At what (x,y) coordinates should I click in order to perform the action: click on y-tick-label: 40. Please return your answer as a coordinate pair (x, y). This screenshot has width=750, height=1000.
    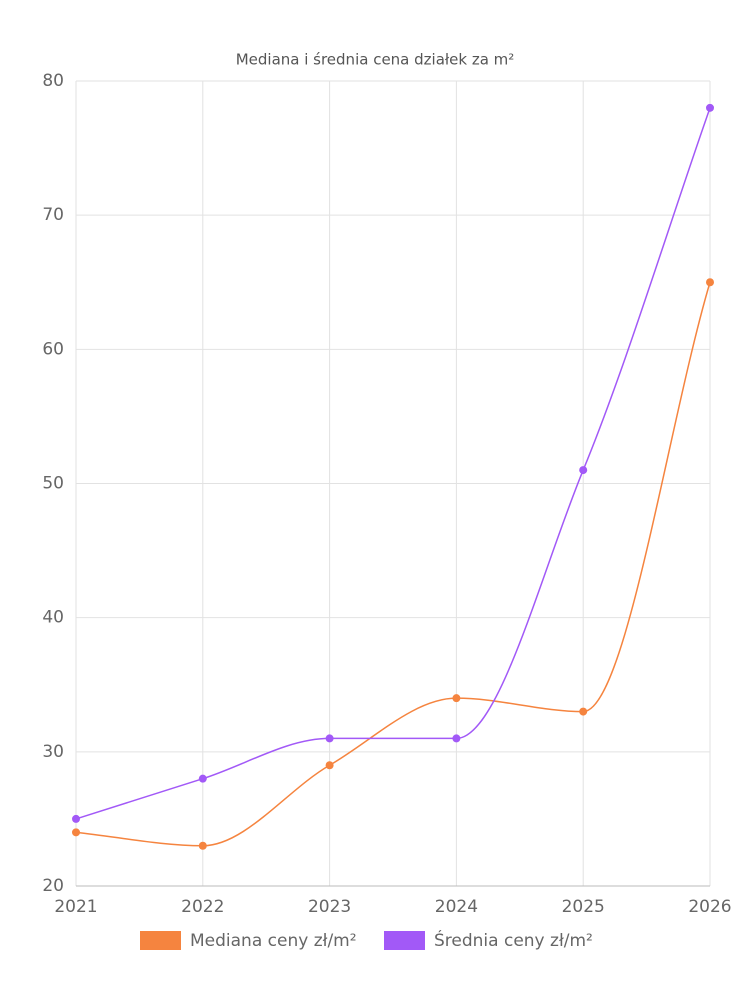
    Looking at the image, I should click on (53, 618).